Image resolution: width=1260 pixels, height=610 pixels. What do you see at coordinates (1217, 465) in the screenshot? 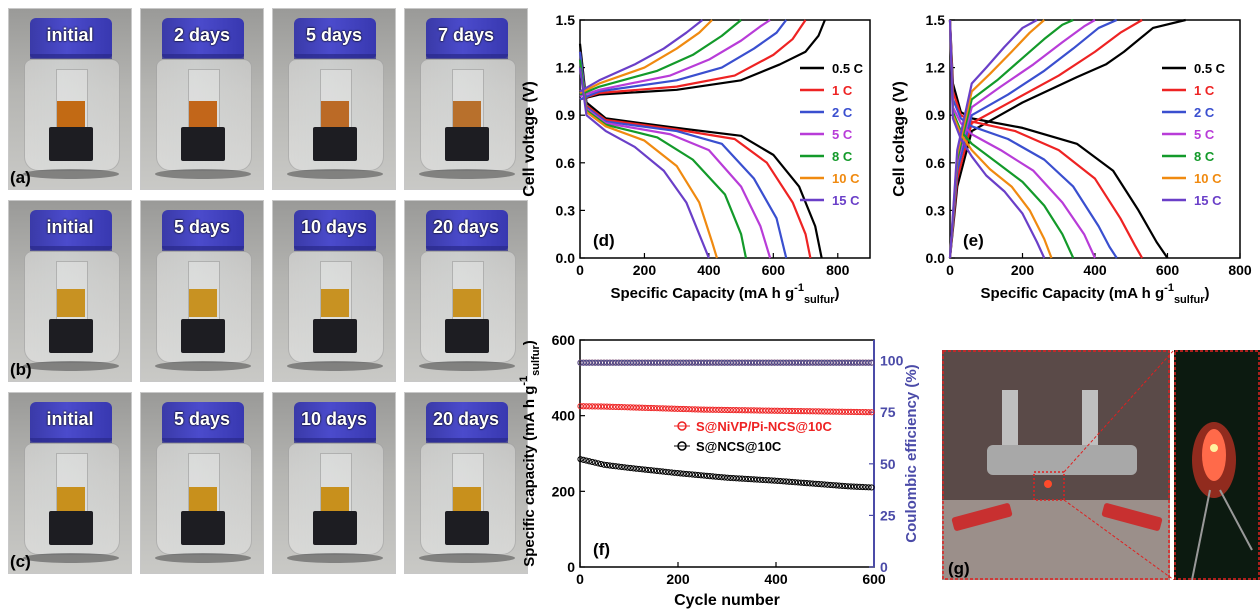
I see `zoom-inset-frame` at bounding box center [1217, 465].